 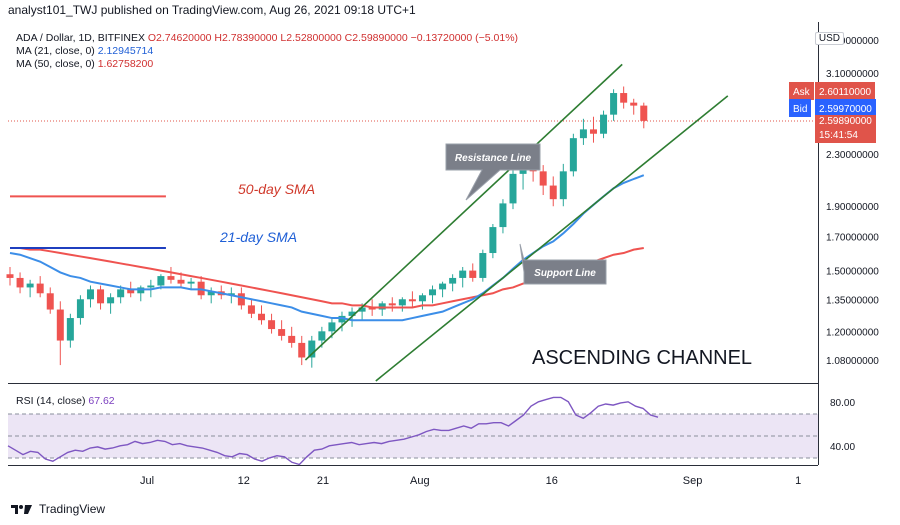 What do you see at coordinates (852, 300) in the screenshot?
I see `price-tick-label: 1.35000000` at bounding box center [852, 300].